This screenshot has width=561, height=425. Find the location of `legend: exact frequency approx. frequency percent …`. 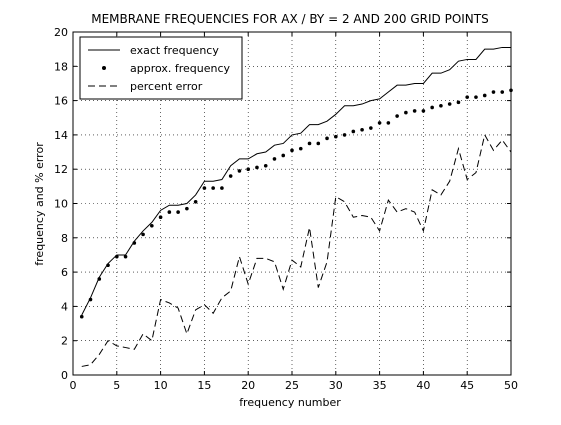

legend: exact frequency approx. frequency percent … is located at coordinates (161, 68).